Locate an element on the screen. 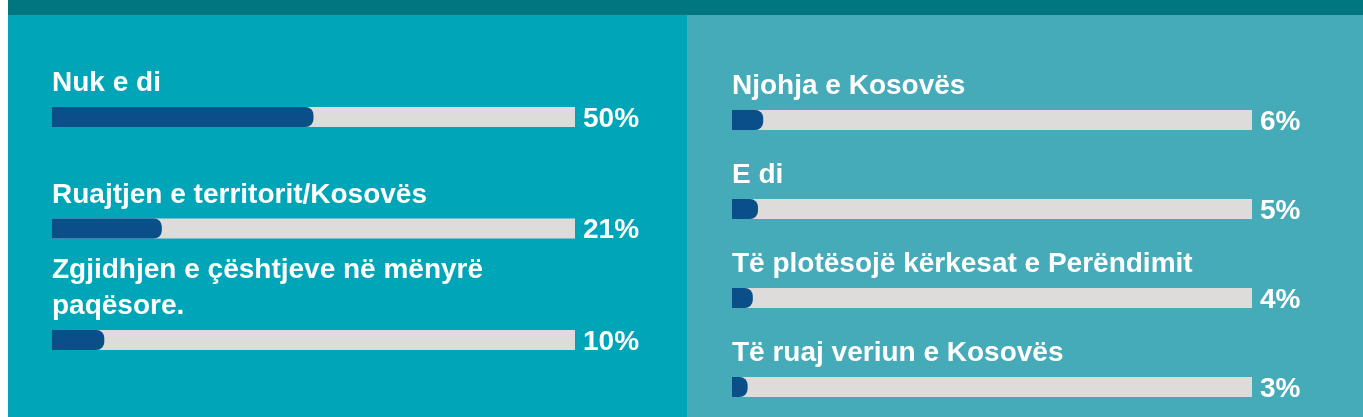 The image size is (1363, 417). data-label: 5% is located at coordinates (1280, 209).